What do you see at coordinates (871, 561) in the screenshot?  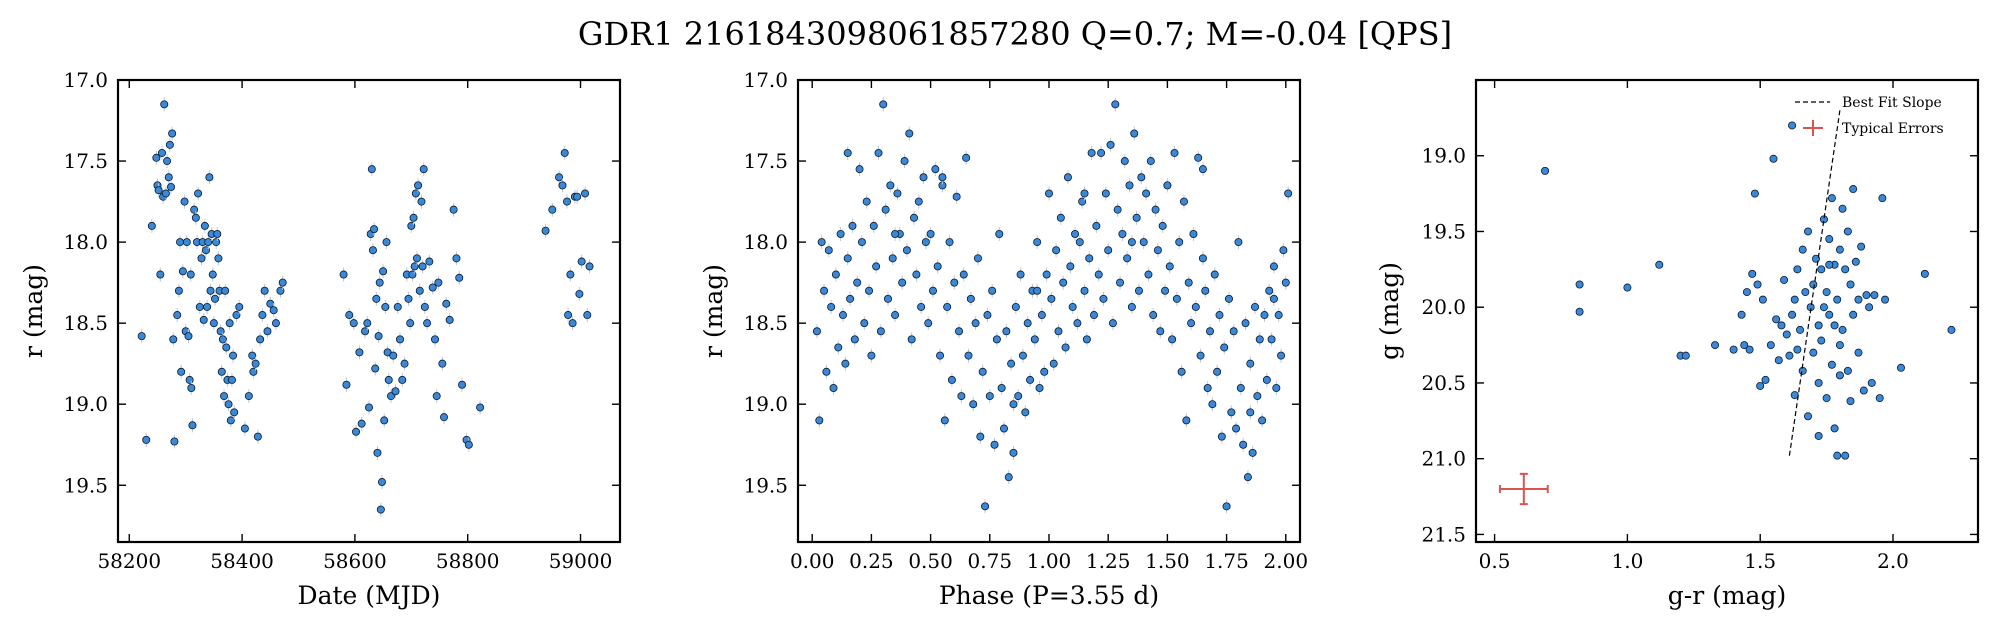 I see `phase-curve-xtick-label: 0.25` at bounding box center [871, 561].